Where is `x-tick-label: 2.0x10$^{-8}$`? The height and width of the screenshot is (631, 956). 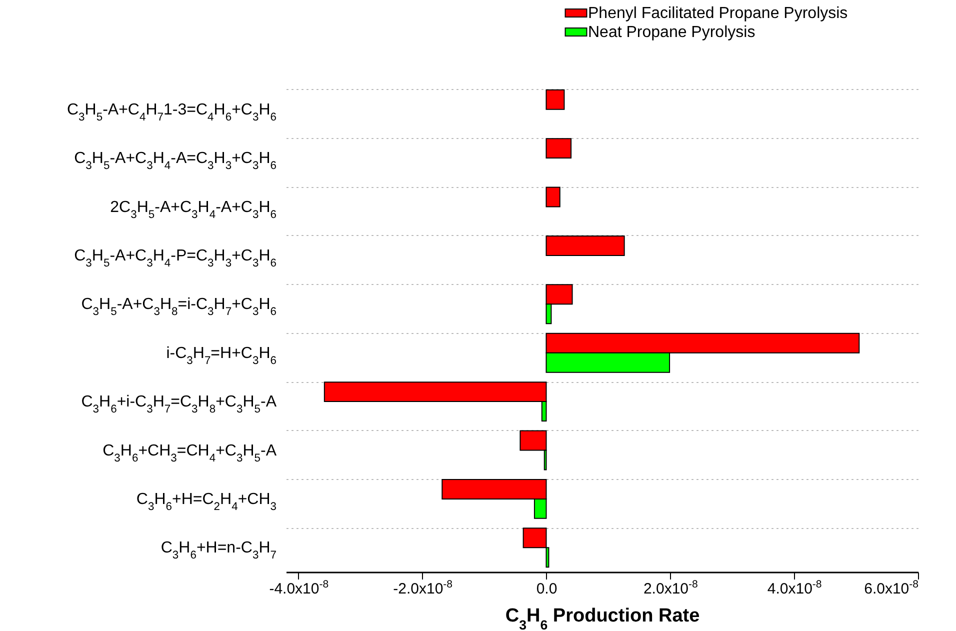
x-tick-label: 2.0x10$^{-8}$ is located at coordinates (670, 588).